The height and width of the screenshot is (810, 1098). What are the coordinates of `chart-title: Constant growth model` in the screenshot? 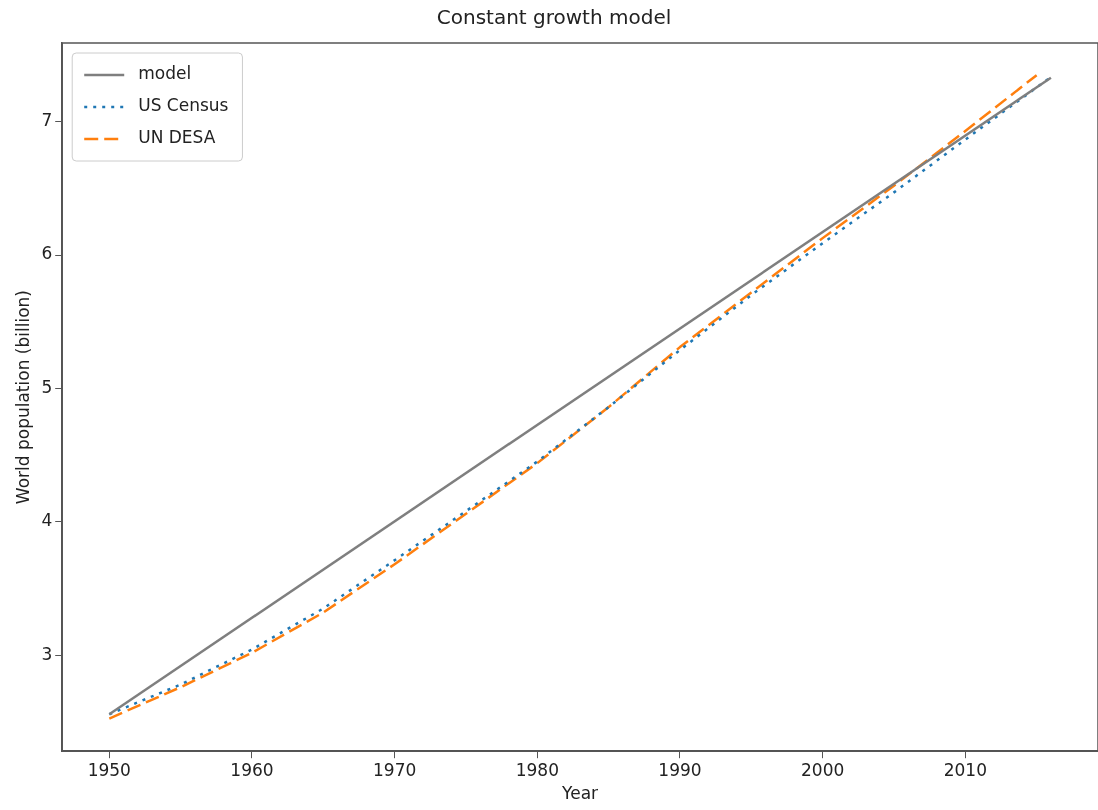 It's located at (554, 17).